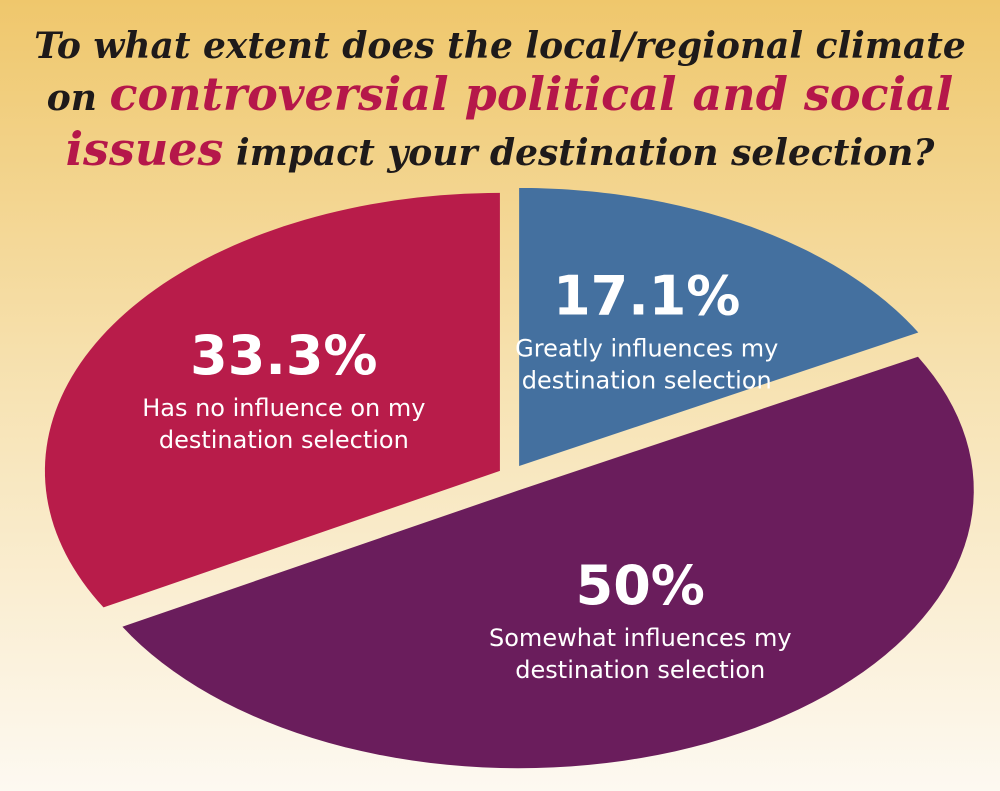 The width and height of the screenshot is (1000, 791). Describe the element at coordinates (283, 408) in the screenshot. I see `slice-label: Has no influence on my` at that location.